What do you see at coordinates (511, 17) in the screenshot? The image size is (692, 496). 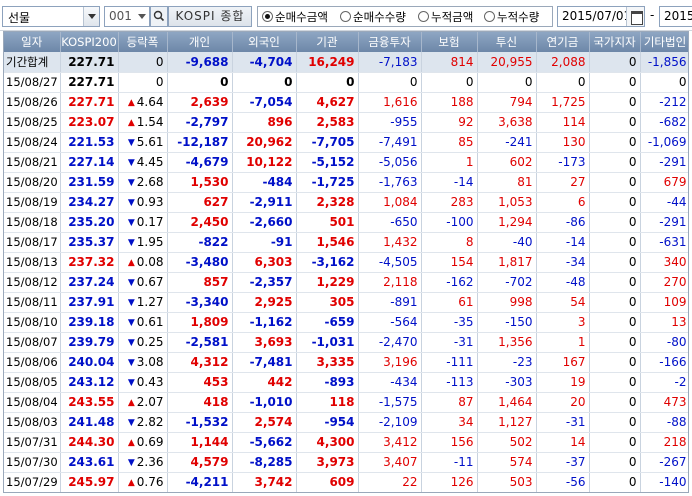 I see `radio-cumulative-quantity: 누적수량` at bounding box center [511, 17].